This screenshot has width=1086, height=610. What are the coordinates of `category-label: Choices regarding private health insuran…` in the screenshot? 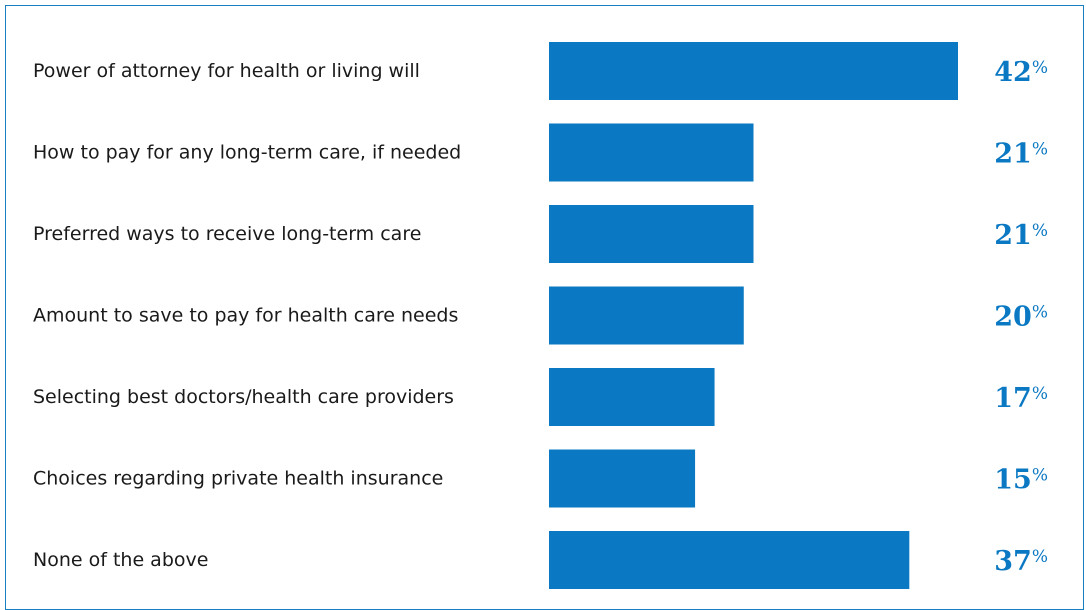 It's located at (238, 479).